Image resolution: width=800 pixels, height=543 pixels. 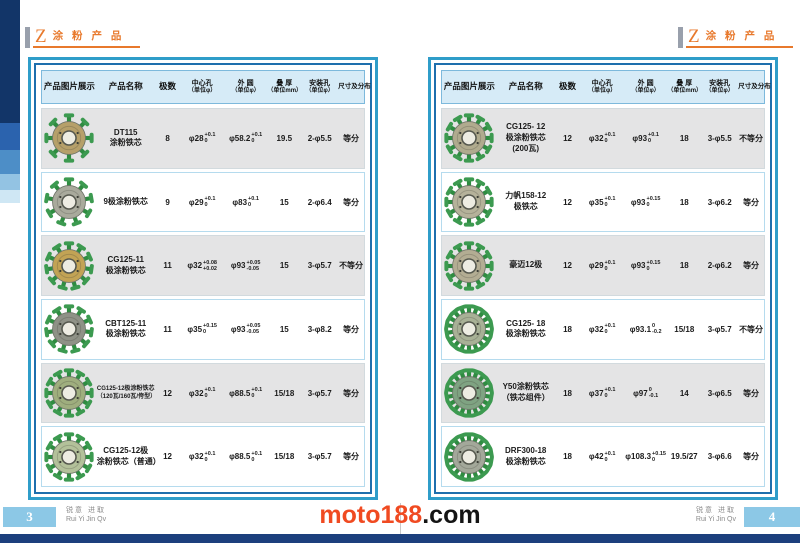 I want to click on product-name: 力帆158-12 极铁芯, so click(x=526, y=201).